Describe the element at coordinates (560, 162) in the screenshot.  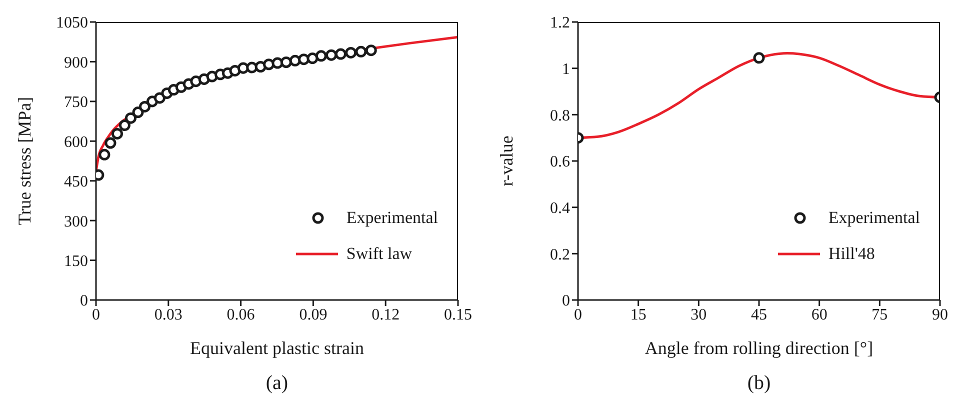
I see `y-tick-label: 0.6` at that location.